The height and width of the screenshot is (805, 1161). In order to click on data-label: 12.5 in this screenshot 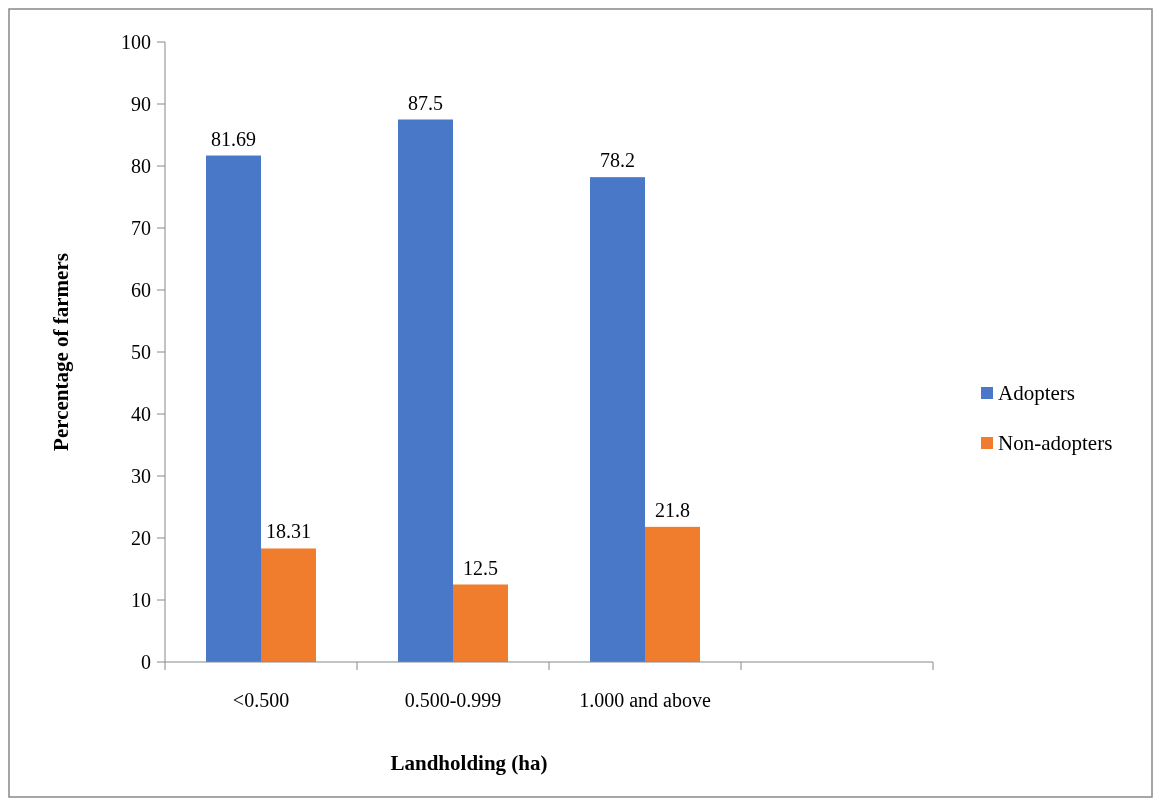, I will do `click(480, 567)`.